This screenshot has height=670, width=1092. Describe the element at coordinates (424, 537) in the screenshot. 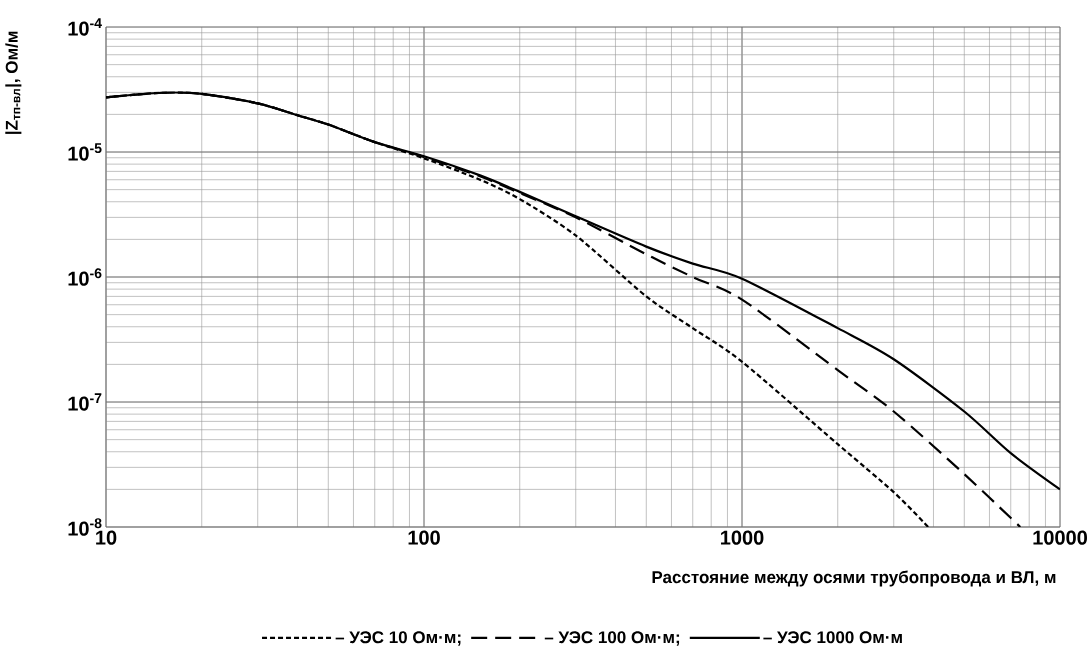

I see `x-tick-label: 100` at that location.